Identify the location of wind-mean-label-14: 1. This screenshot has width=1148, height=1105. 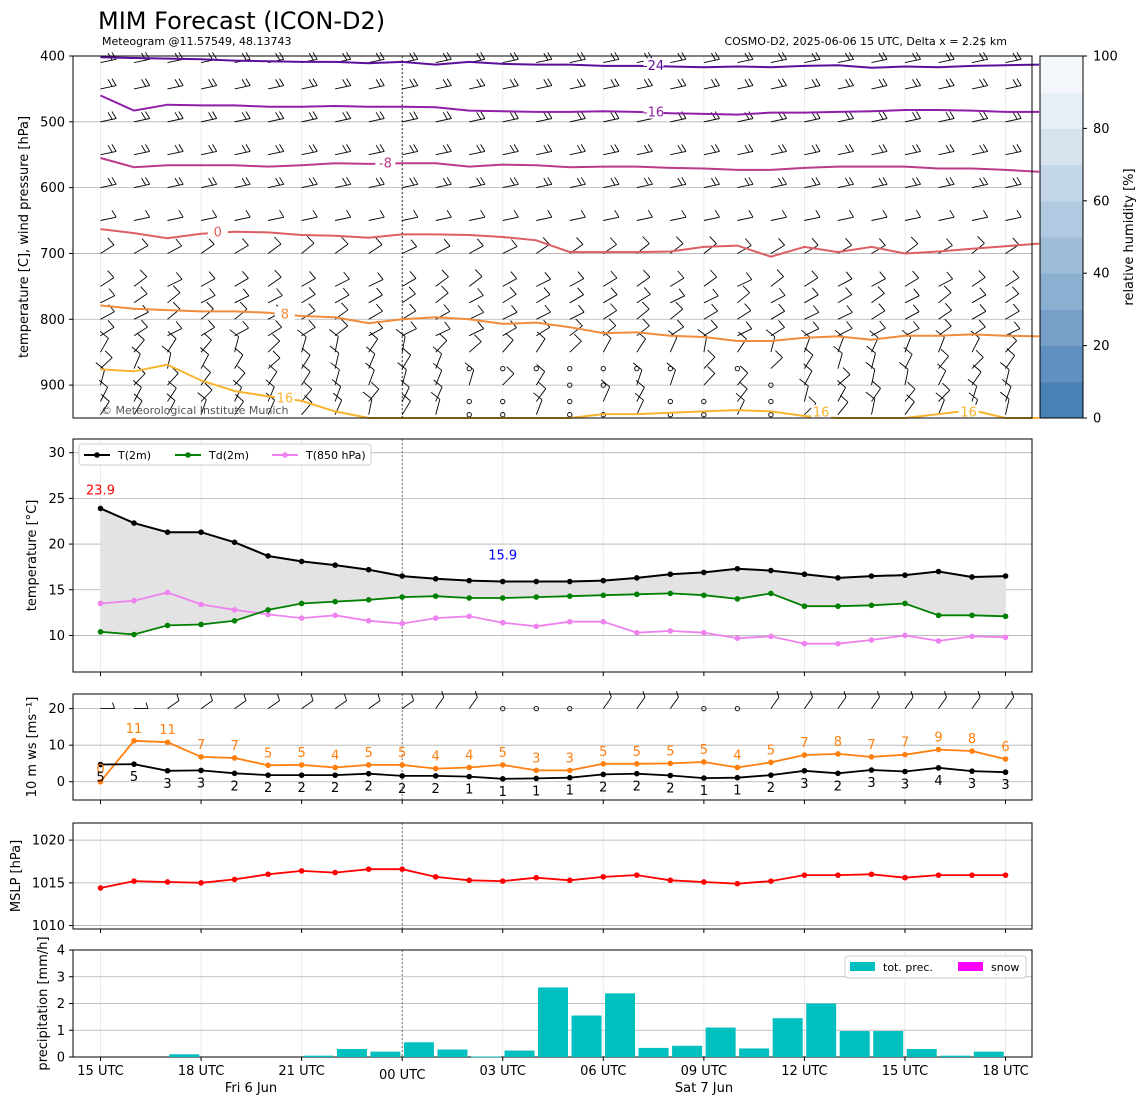
(570, 791).